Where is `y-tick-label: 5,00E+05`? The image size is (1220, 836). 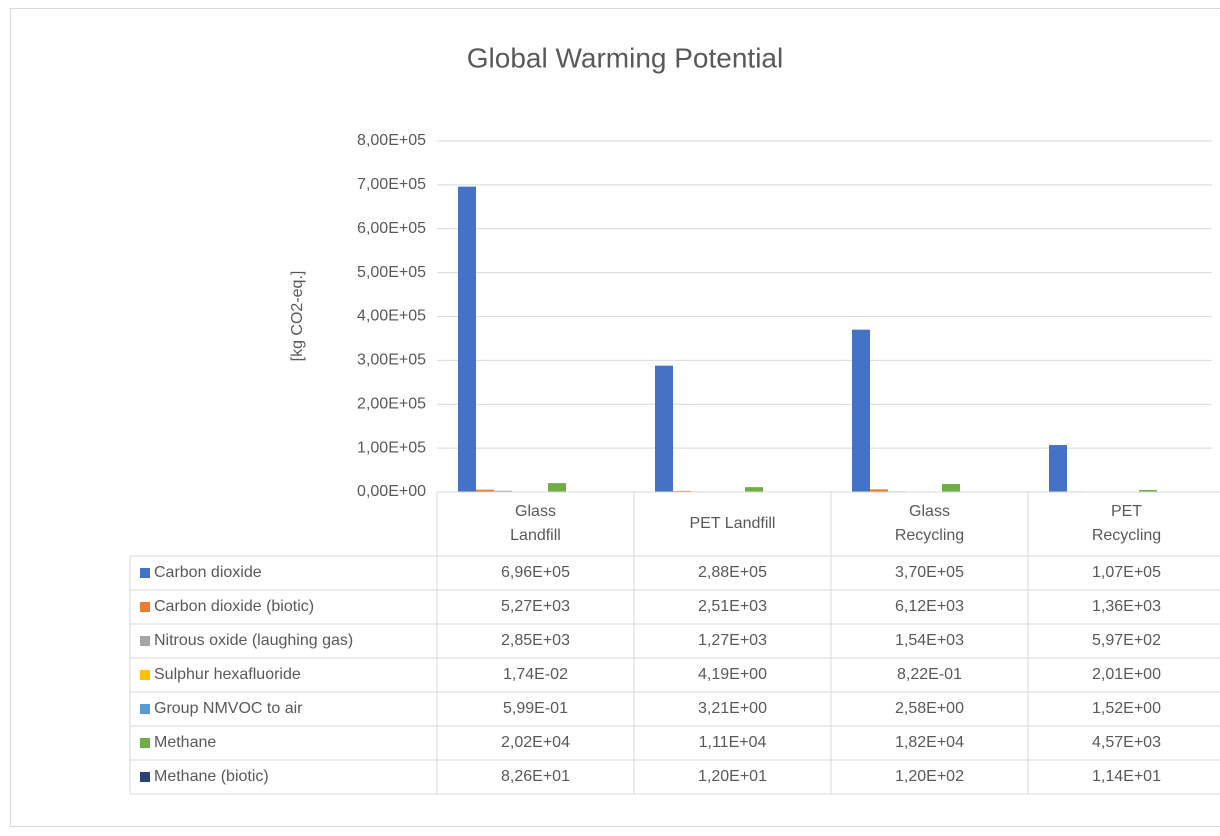
y-tick-label: 5,00E+05 is located at coordinates (391, 272).